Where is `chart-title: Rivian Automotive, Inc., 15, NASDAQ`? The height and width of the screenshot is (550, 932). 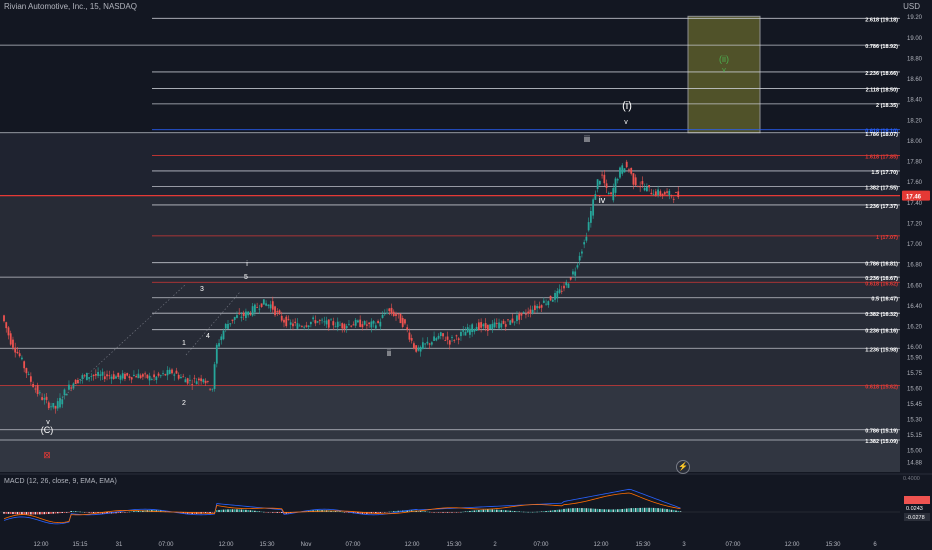
chart-title: Rivian Automotive, Inc., 15, NASDAQ is located at coordinates (70, 6).